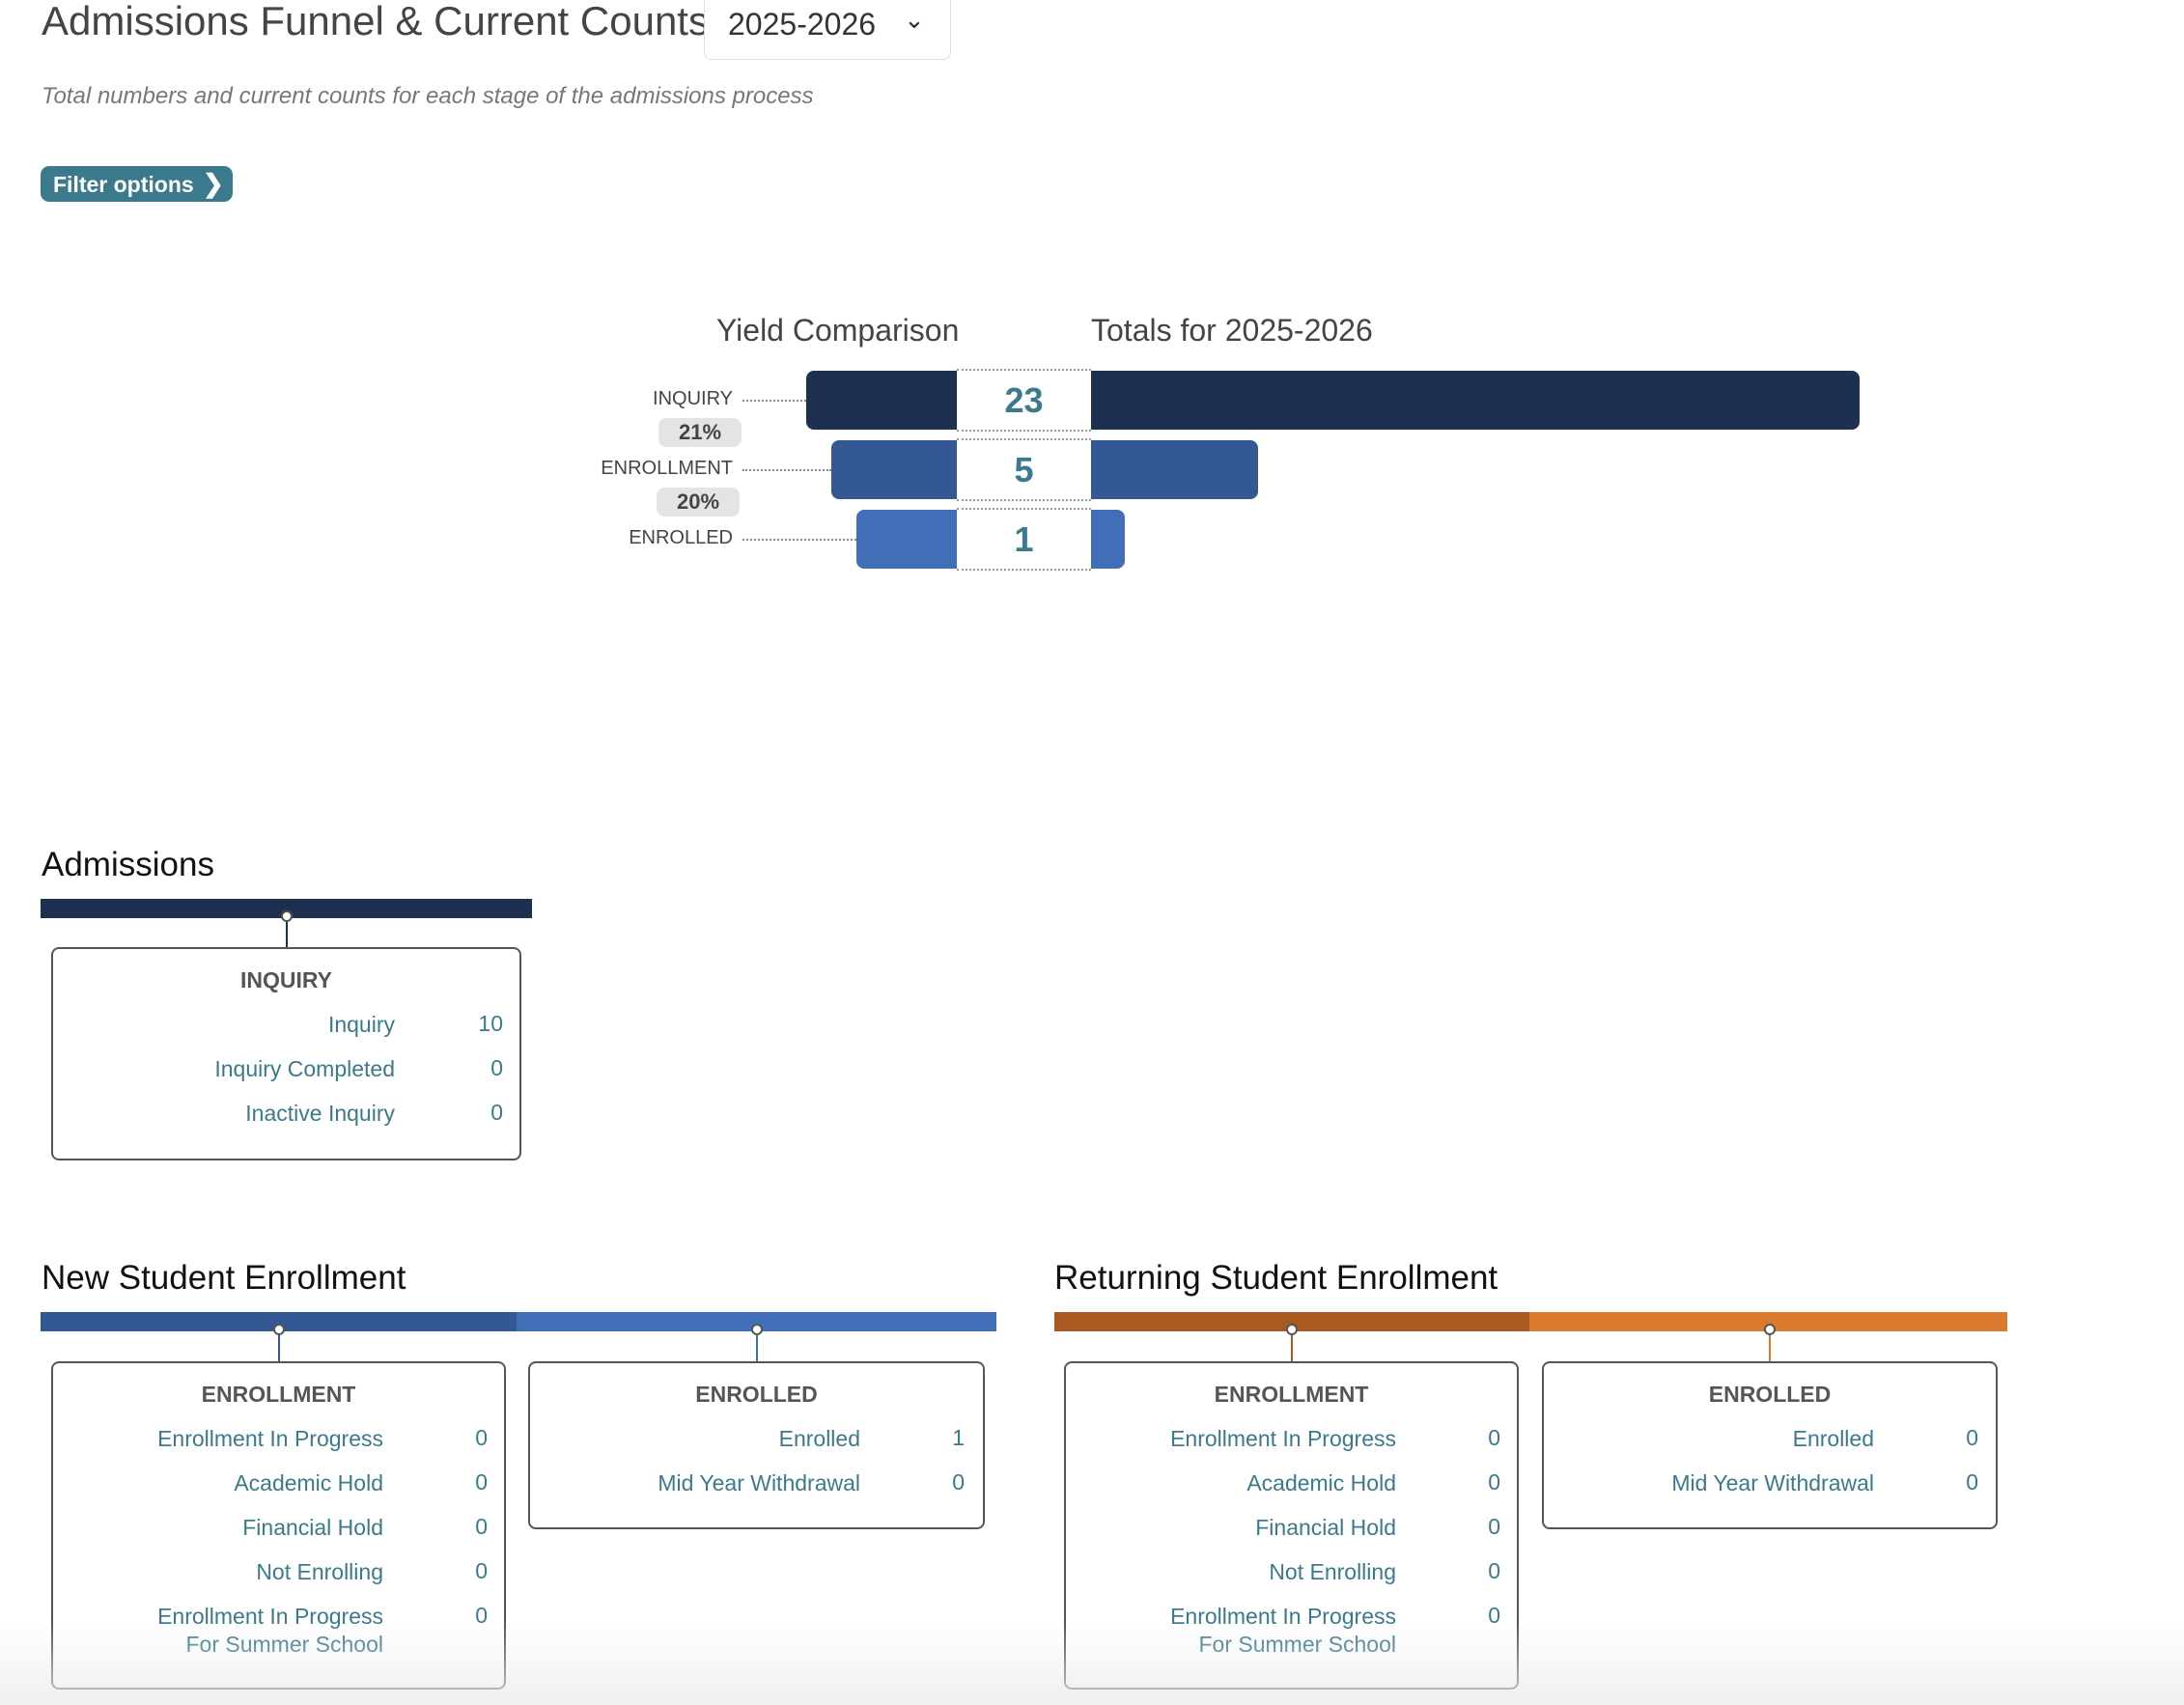 The height and width of the screenshot is (1705, 2184). What do you see at coordinates (1232, 331) in the screenshot?
I see `totals-heading: Totals for 2025-2026` at bounding box center [1232, 331].